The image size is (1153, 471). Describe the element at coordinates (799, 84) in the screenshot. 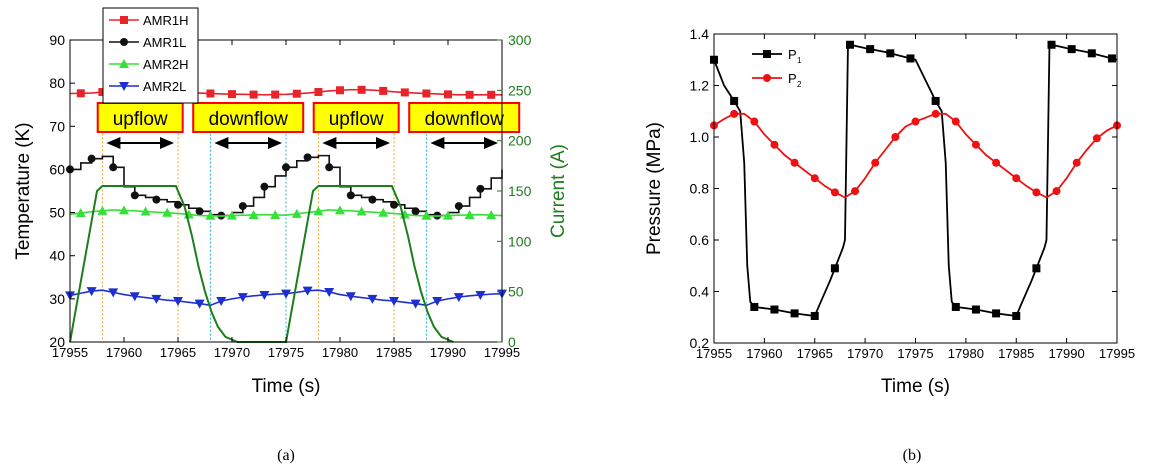

I see `legend-entry-subscript: 2` at that location.